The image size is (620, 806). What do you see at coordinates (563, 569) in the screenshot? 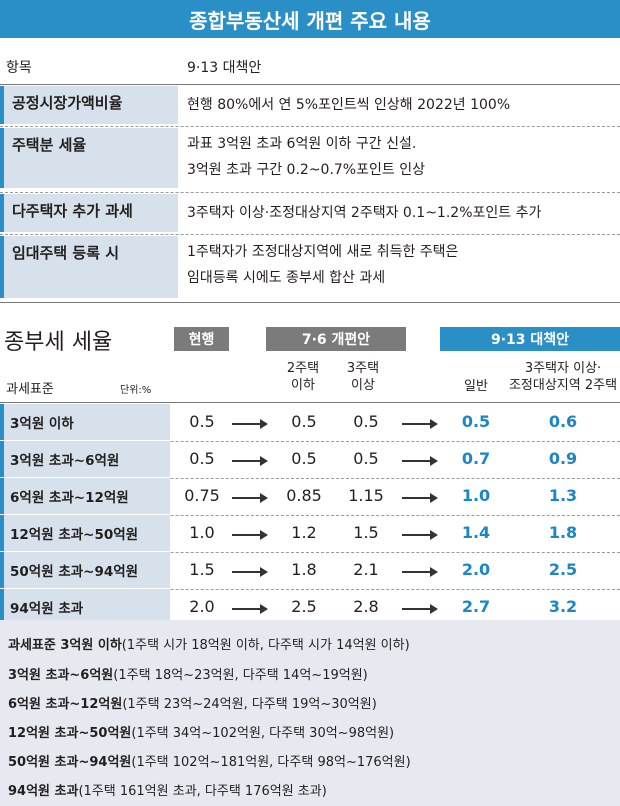
I see `rate-9-13-multi: 2.5` at bounding box center [563, 569].